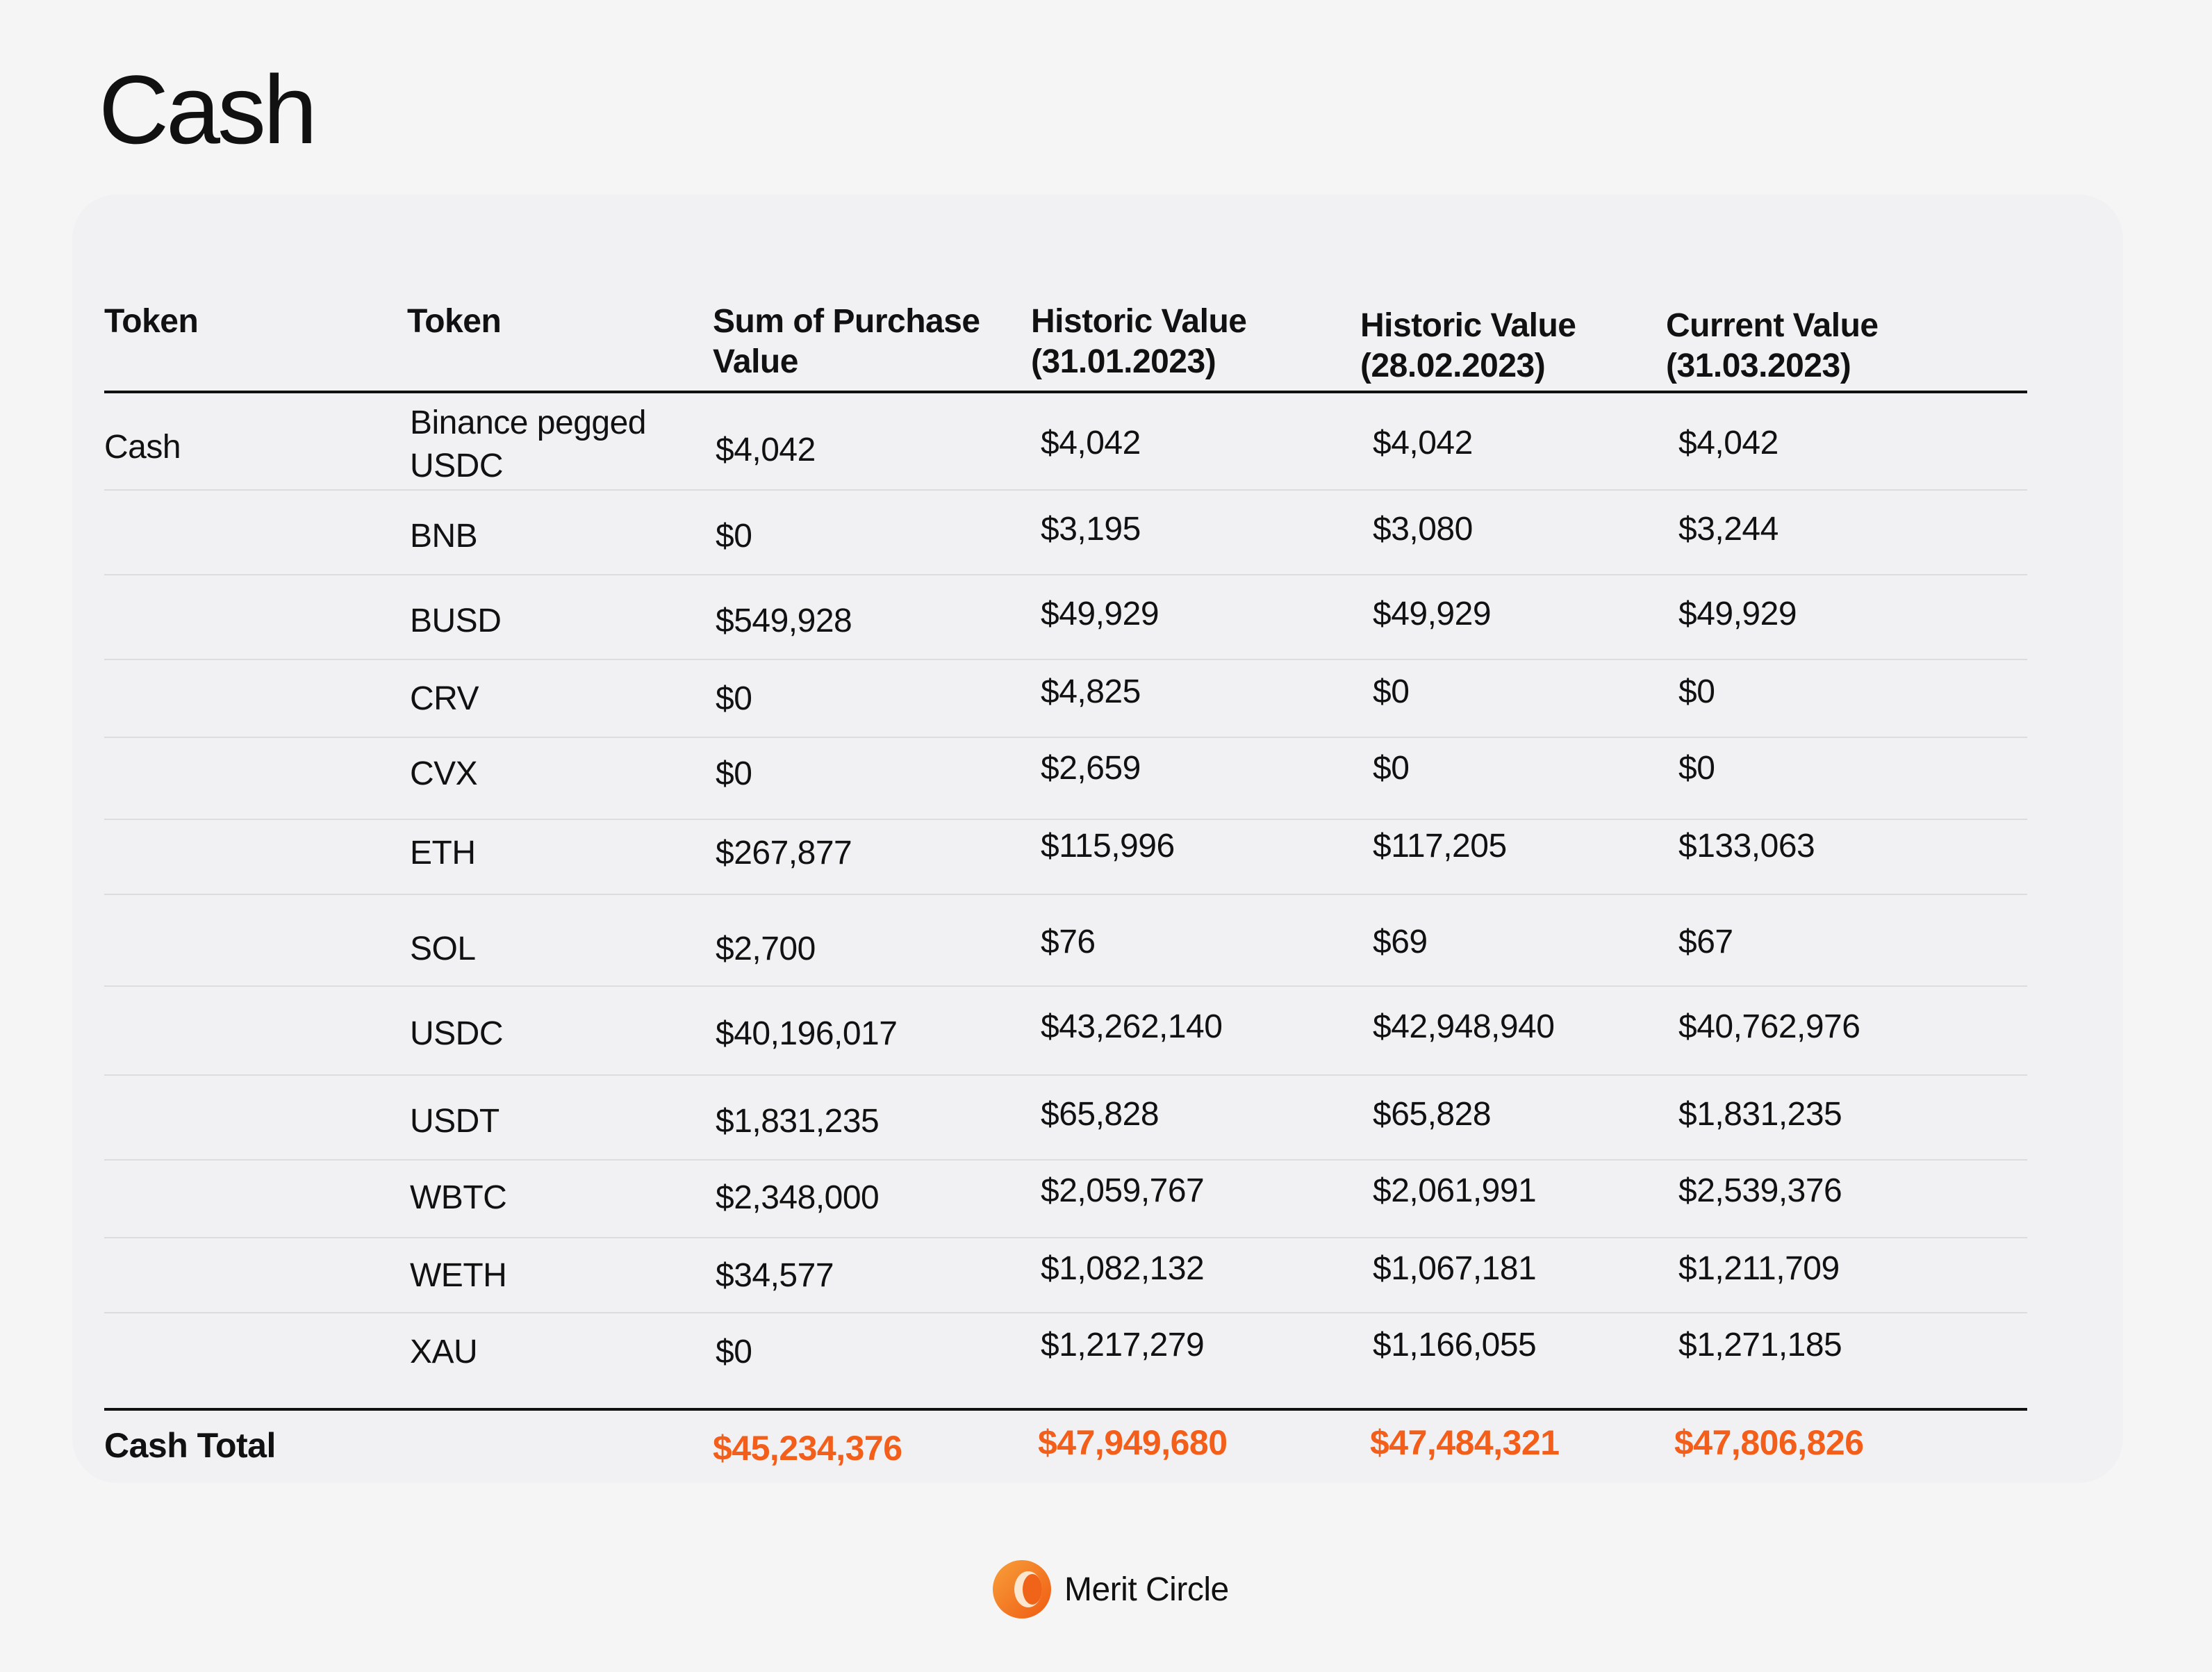  Describe the element at coordinates (1728, 443) in the screenshot. I see `row-current-value: $4,042` at that location.